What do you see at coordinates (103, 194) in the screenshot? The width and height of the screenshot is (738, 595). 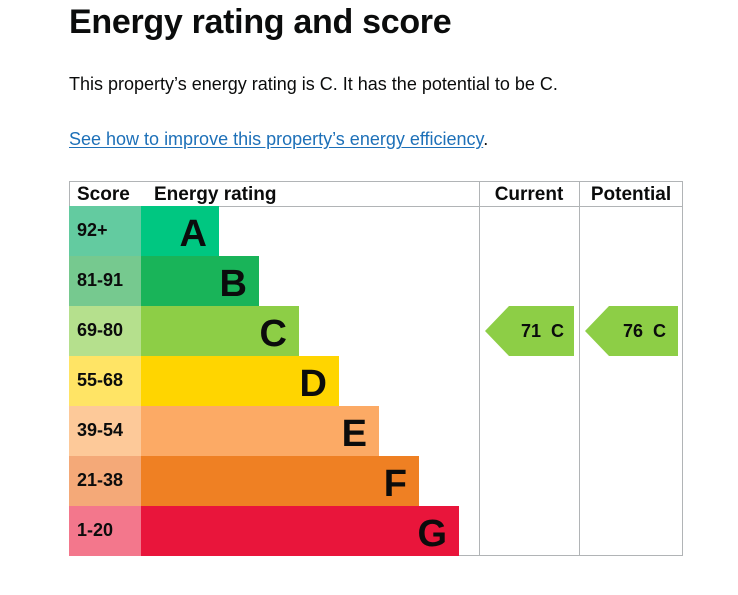 I see `header-score: Score` at bounding box center [103, 194].